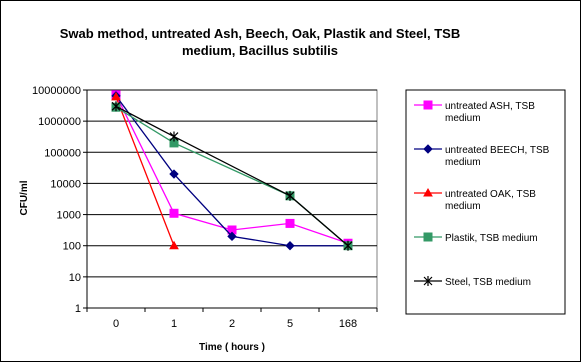  I want to click on y-axis-title: CFU/ml, so click(24, 197).